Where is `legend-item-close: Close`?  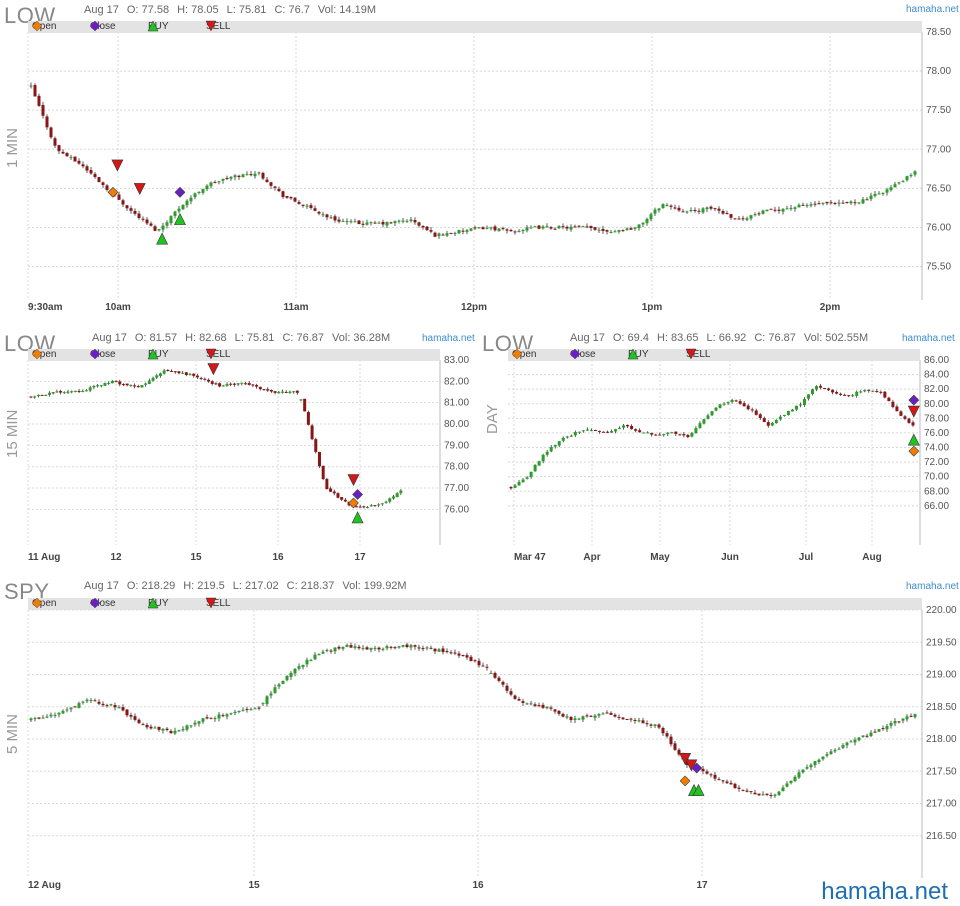
legend-item-close: Close is located at coordinates (102, 603).